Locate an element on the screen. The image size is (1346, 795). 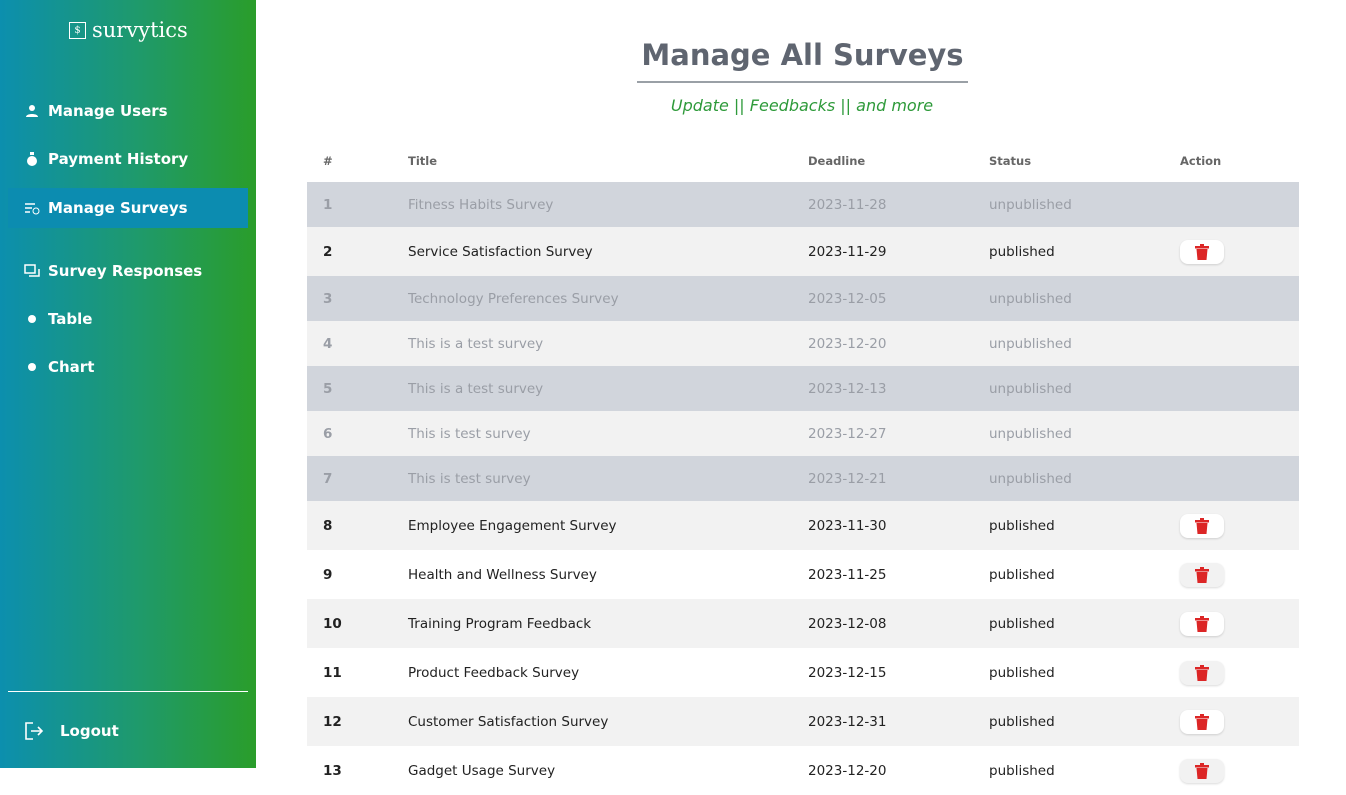
header-row: # Title Deadline Status Action is located at coordinates (803, 161).